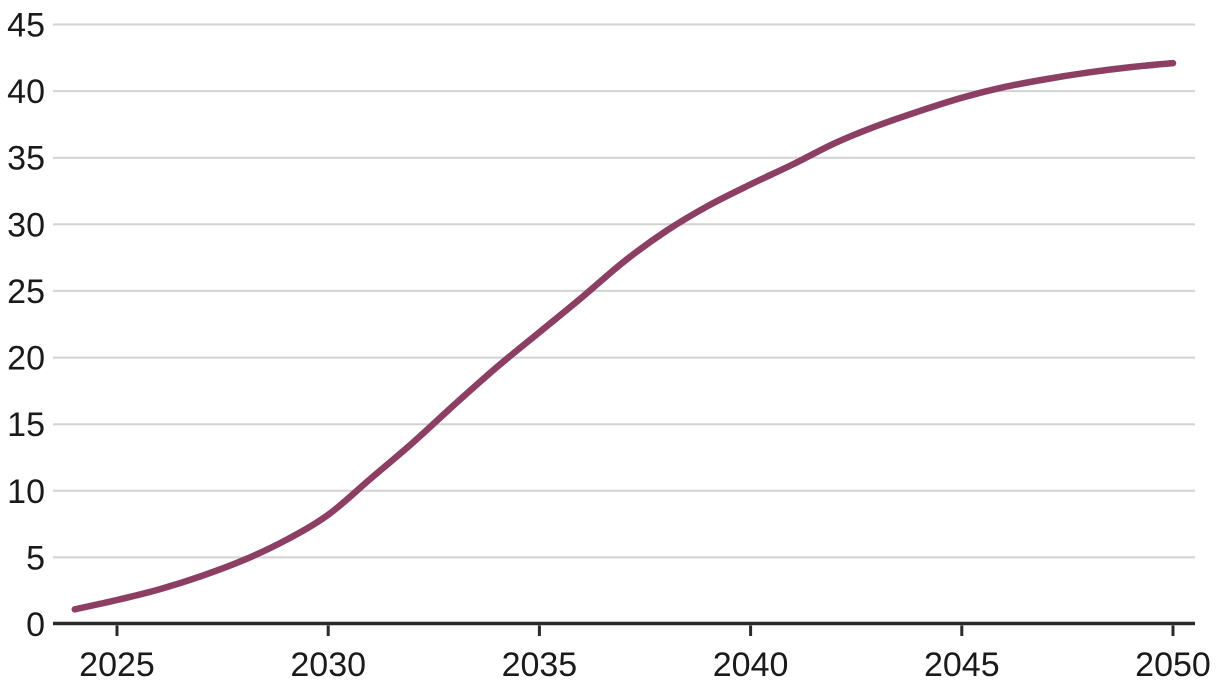 The height and width of the screenshot is (692, 1220). What do you see at coordinates (328, 665) in the screenshot?
I see `x-tick-label: 2030` at bounding box center [328, 665].